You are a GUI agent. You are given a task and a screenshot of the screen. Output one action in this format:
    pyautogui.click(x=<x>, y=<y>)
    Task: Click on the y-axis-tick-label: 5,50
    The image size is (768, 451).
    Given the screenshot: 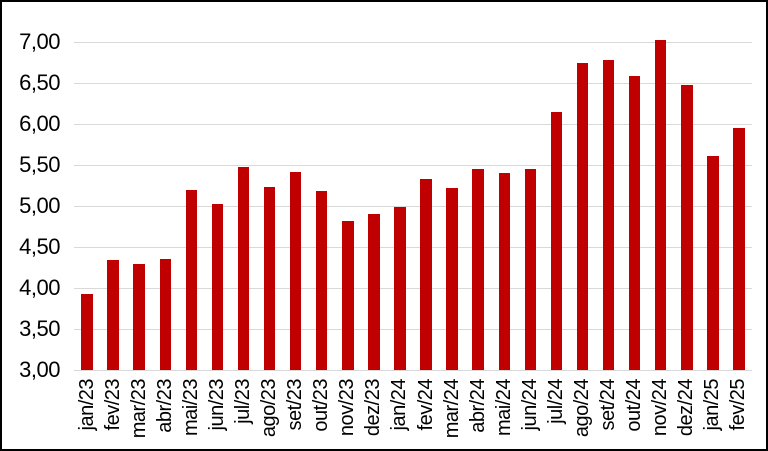 What is the action you would take?
    pyautogui.click(x=39, y=164)
    